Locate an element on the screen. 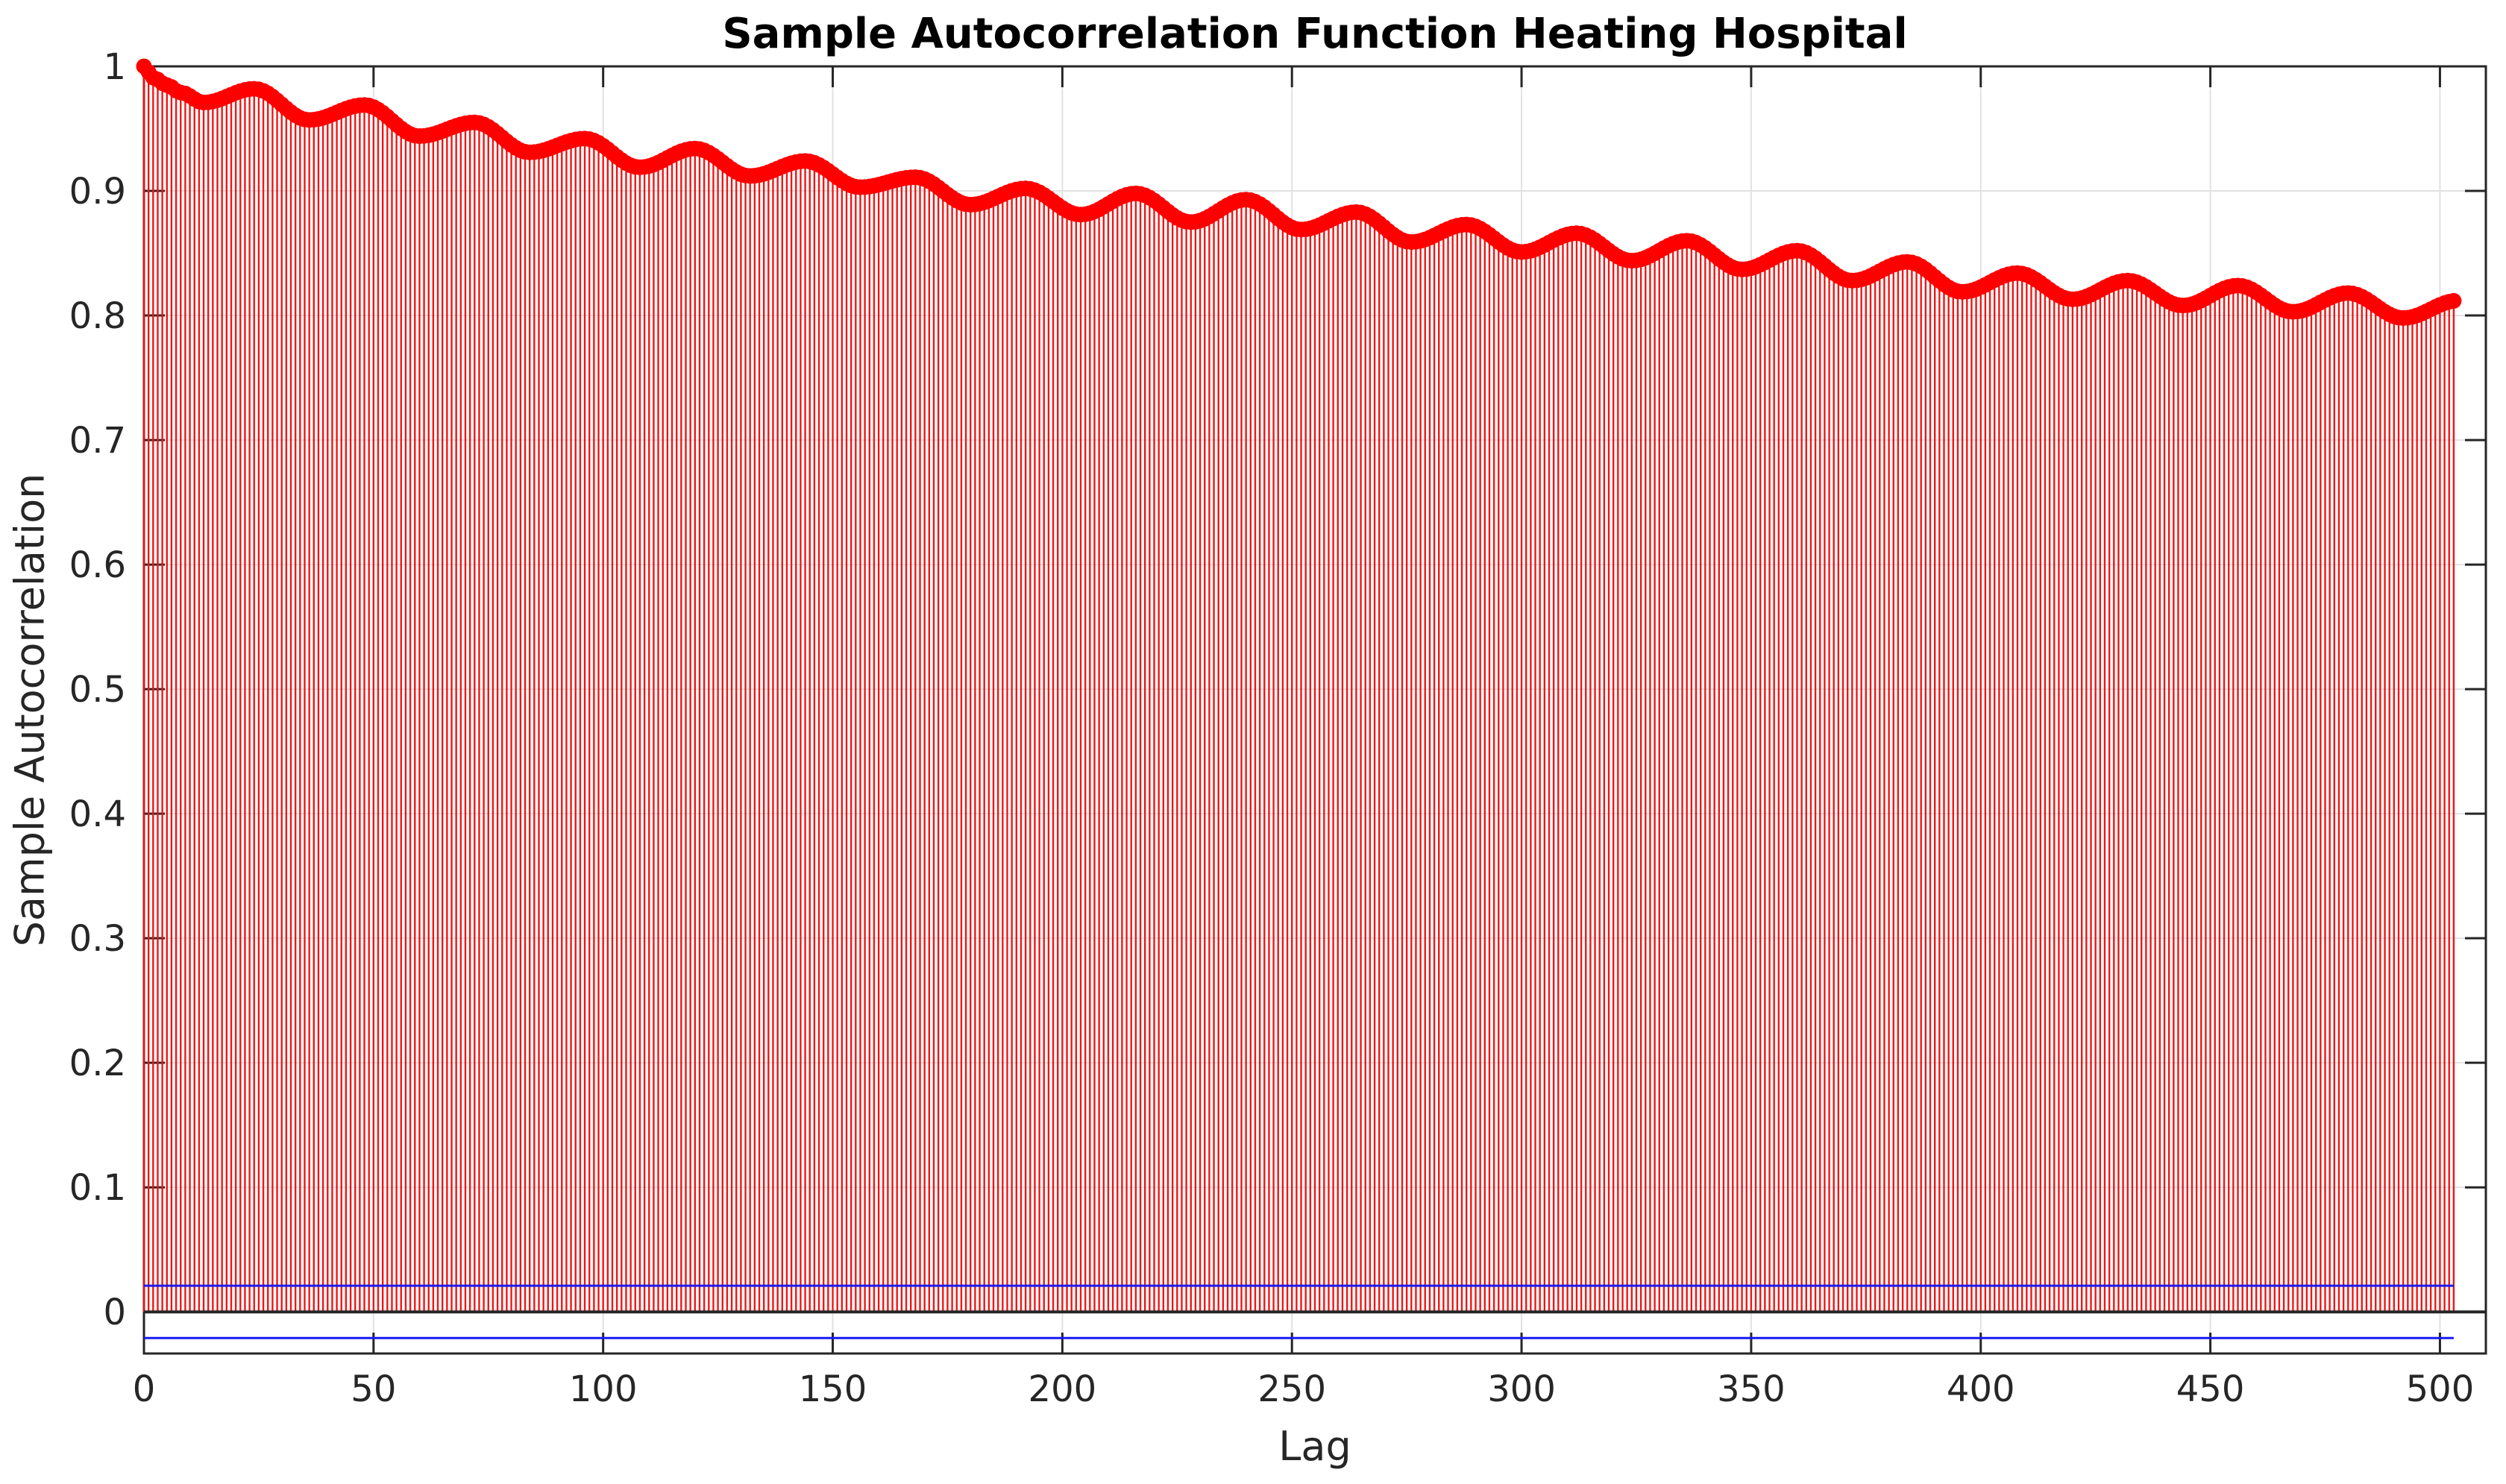 The height and width of the screenshot is (1484, 2506). svg-text: 0.7 is located at coordinates (97, 441).